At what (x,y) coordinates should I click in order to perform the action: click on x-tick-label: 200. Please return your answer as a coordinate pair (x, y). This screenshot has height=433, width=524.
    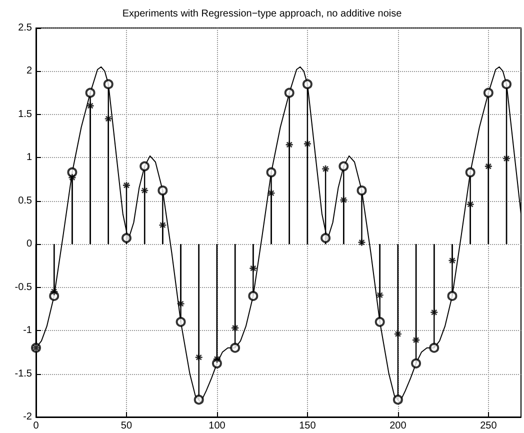
    Looking at the image, I should click on (398, 426).